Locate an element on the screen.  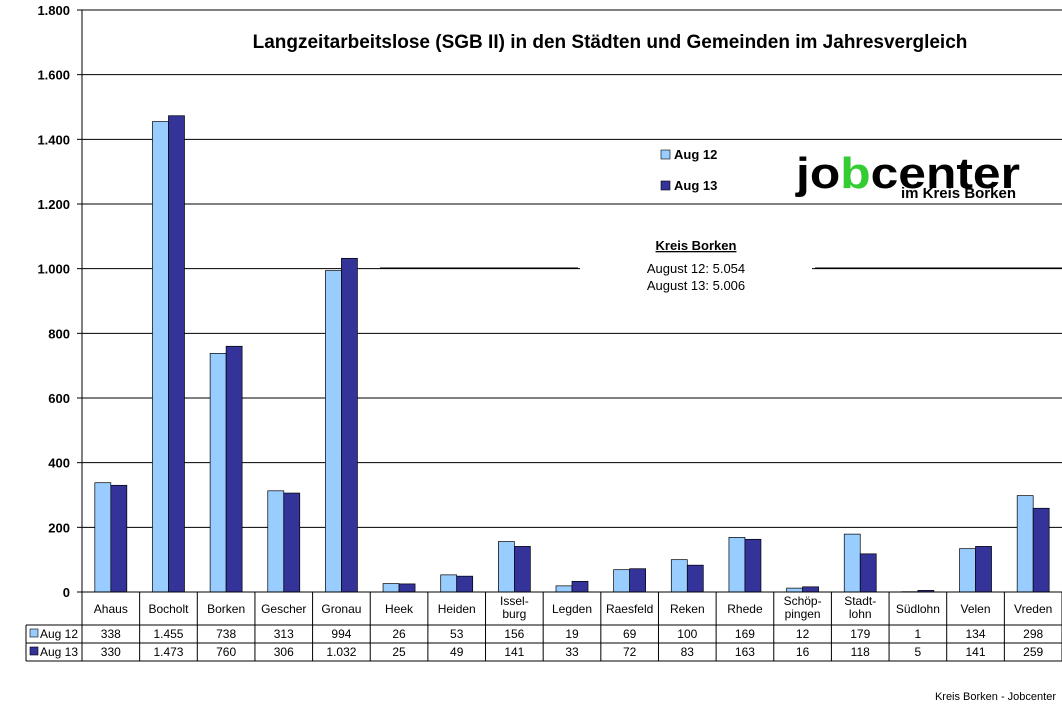
table-cell-value: 163 is located at coordinates (745, 652).